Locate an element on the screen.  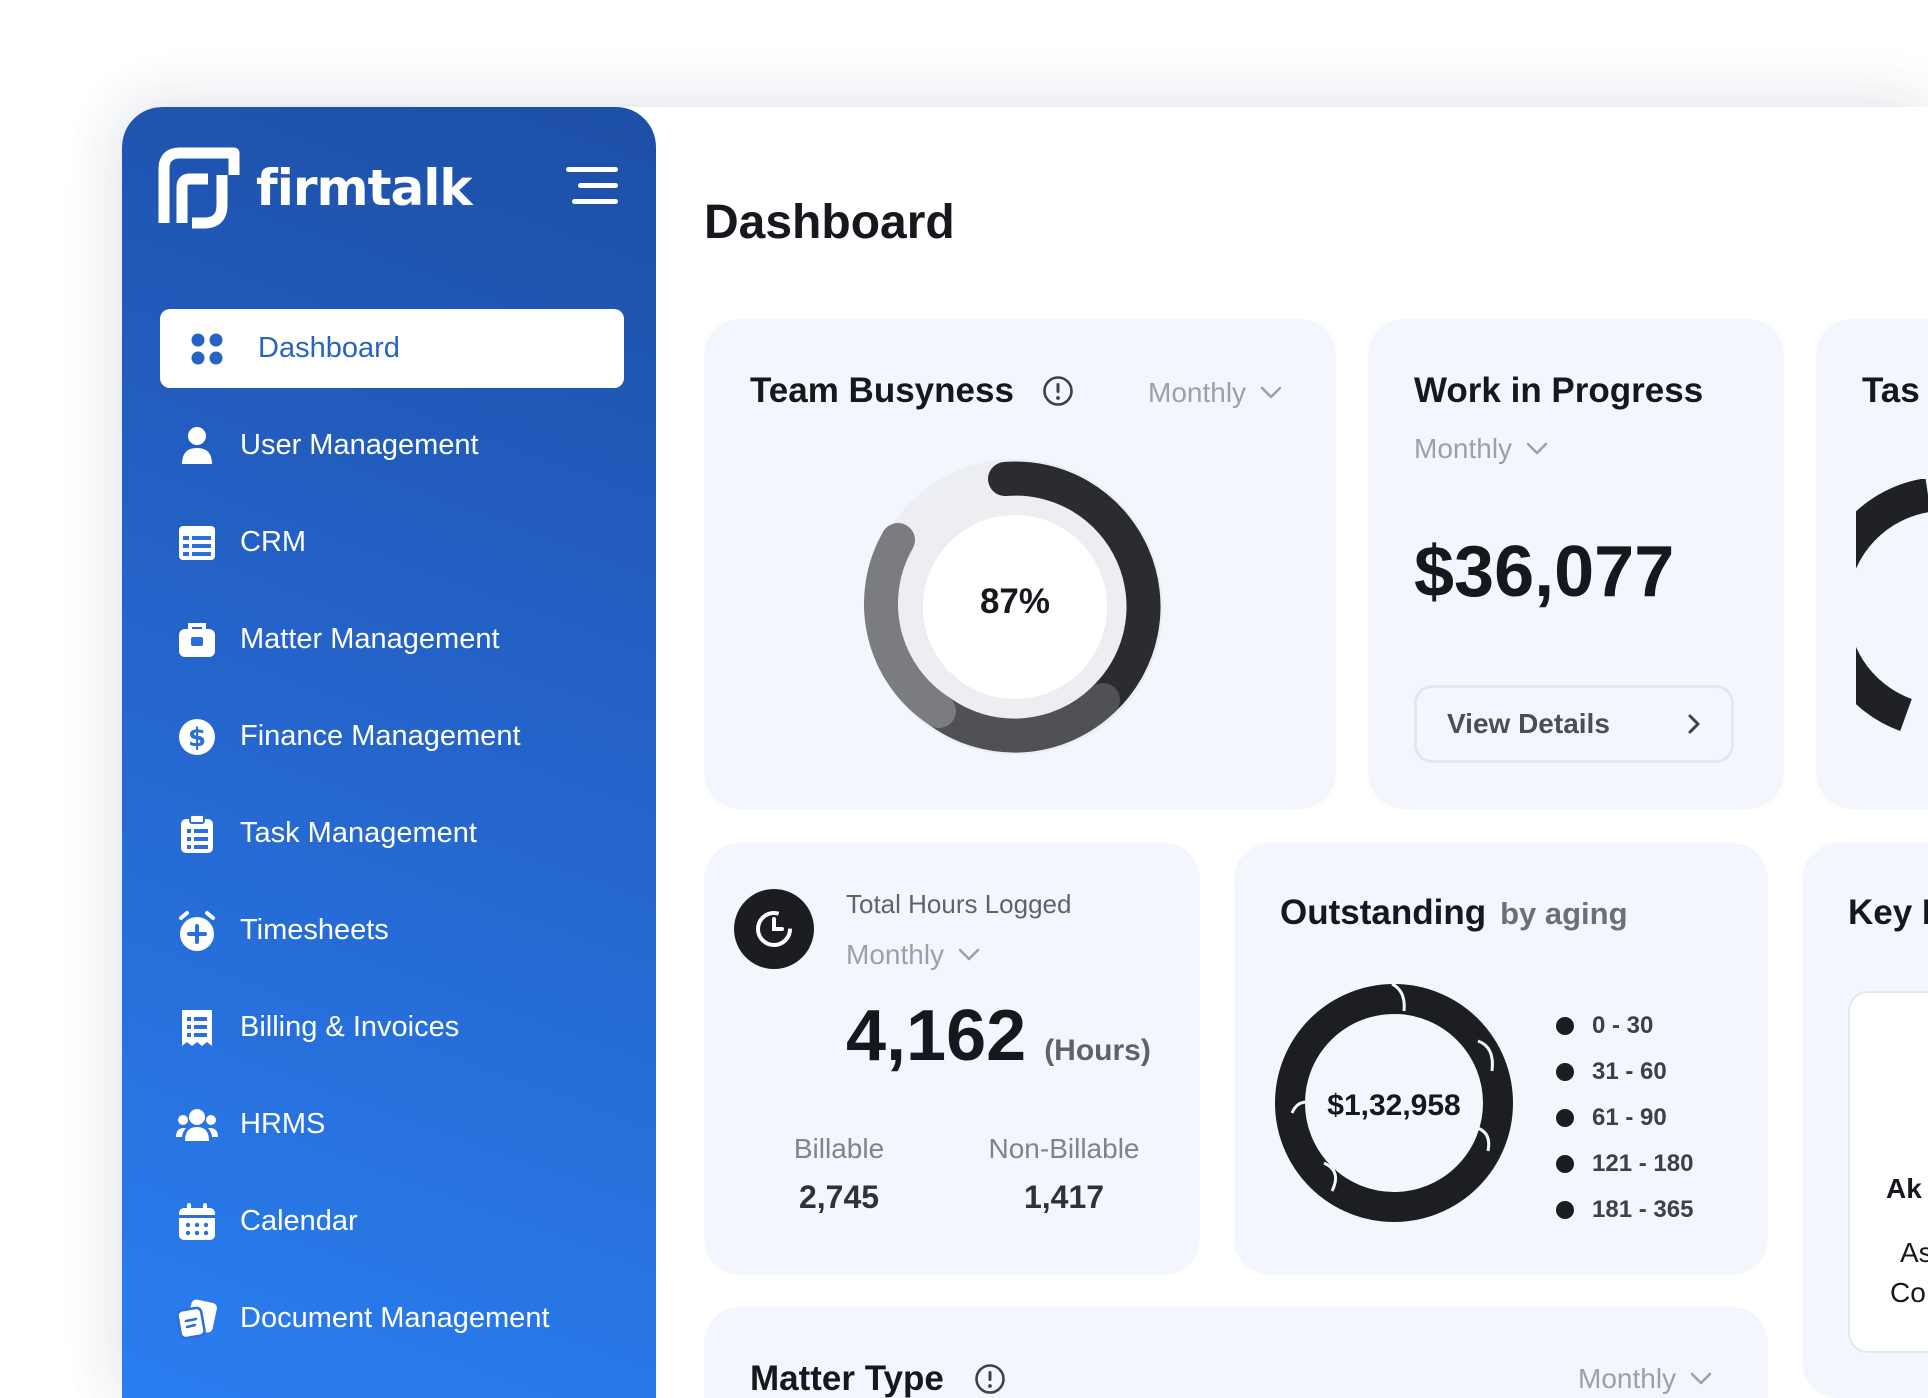
crm-icon is located at coordinates (197, 543).